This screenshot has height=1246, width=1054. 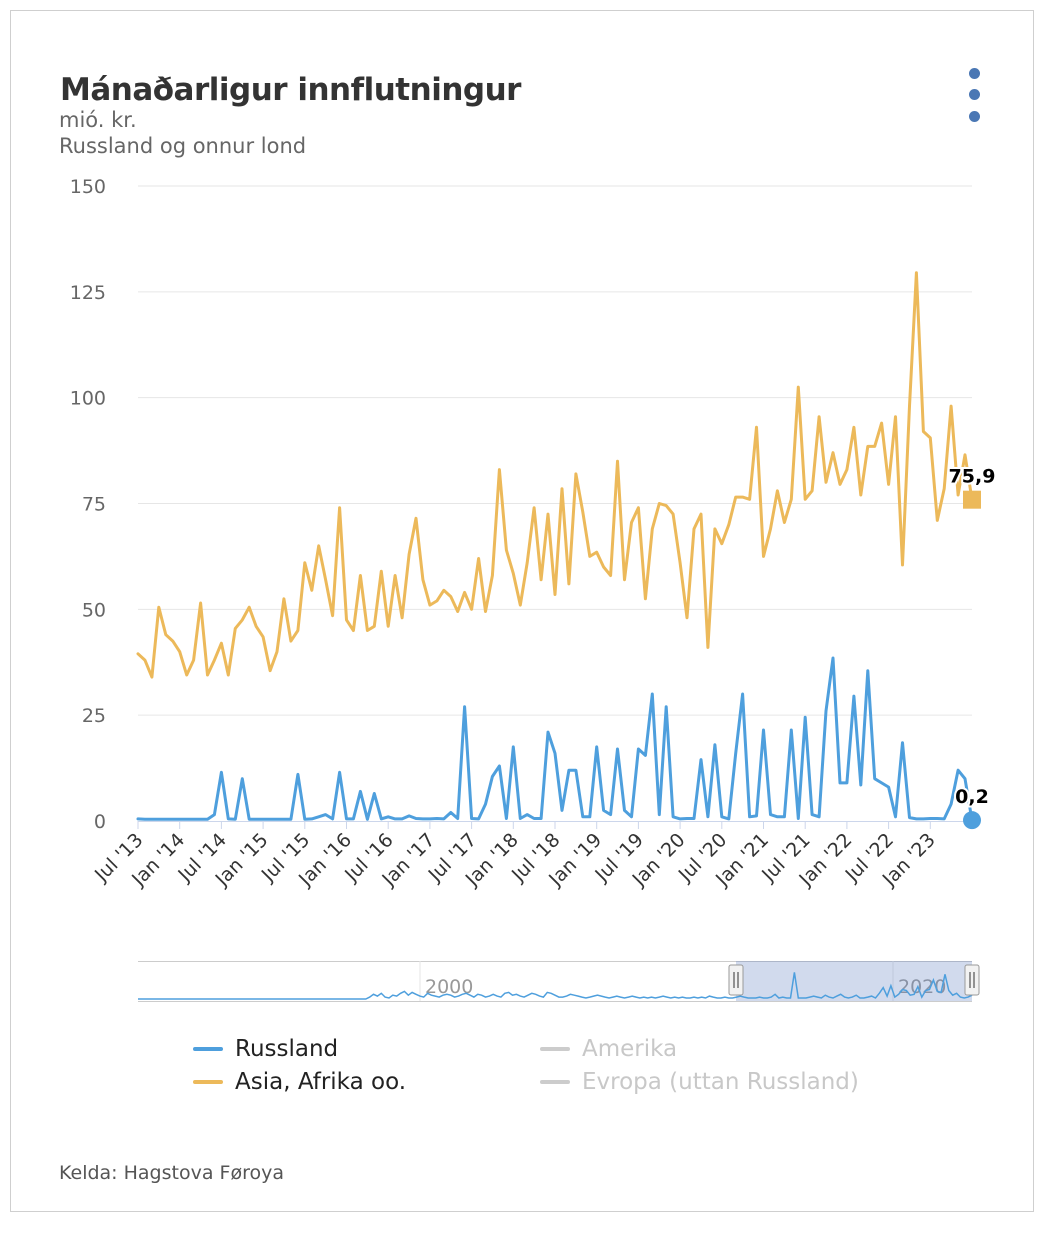 What do you see at coordinates (720, 1082) in the screenshot?
I see `legend-label: Evropa (uttan Russland)` at bounding box center [720, 1082].